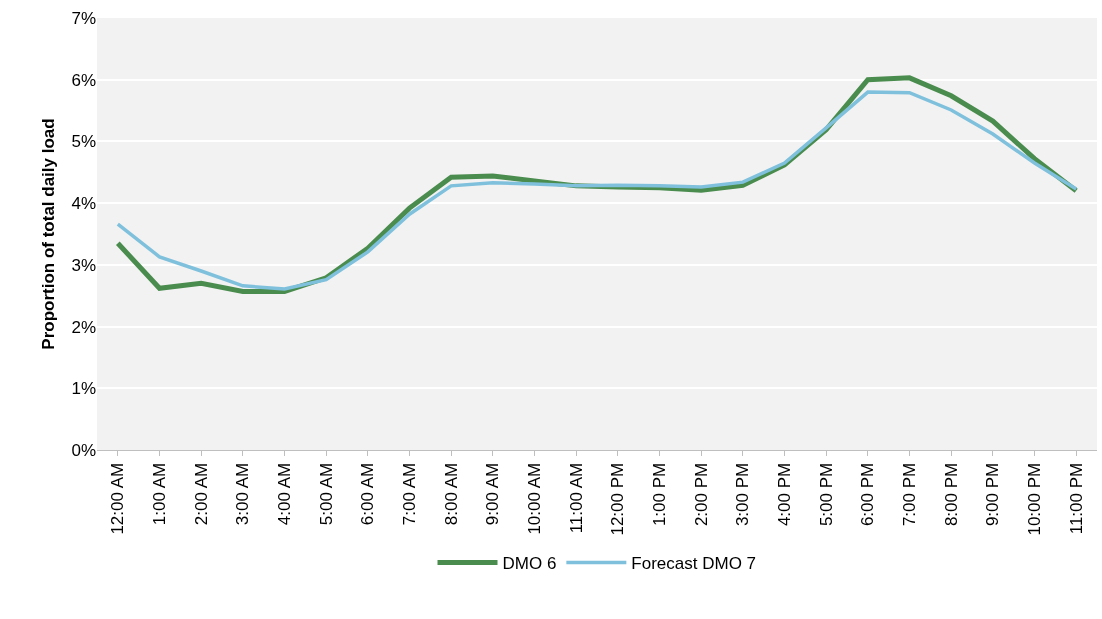  What do you see at coordinates (83, 450) in the screenshot?
I see `y-tick-label: 0%` at bounding box center [83, 450].